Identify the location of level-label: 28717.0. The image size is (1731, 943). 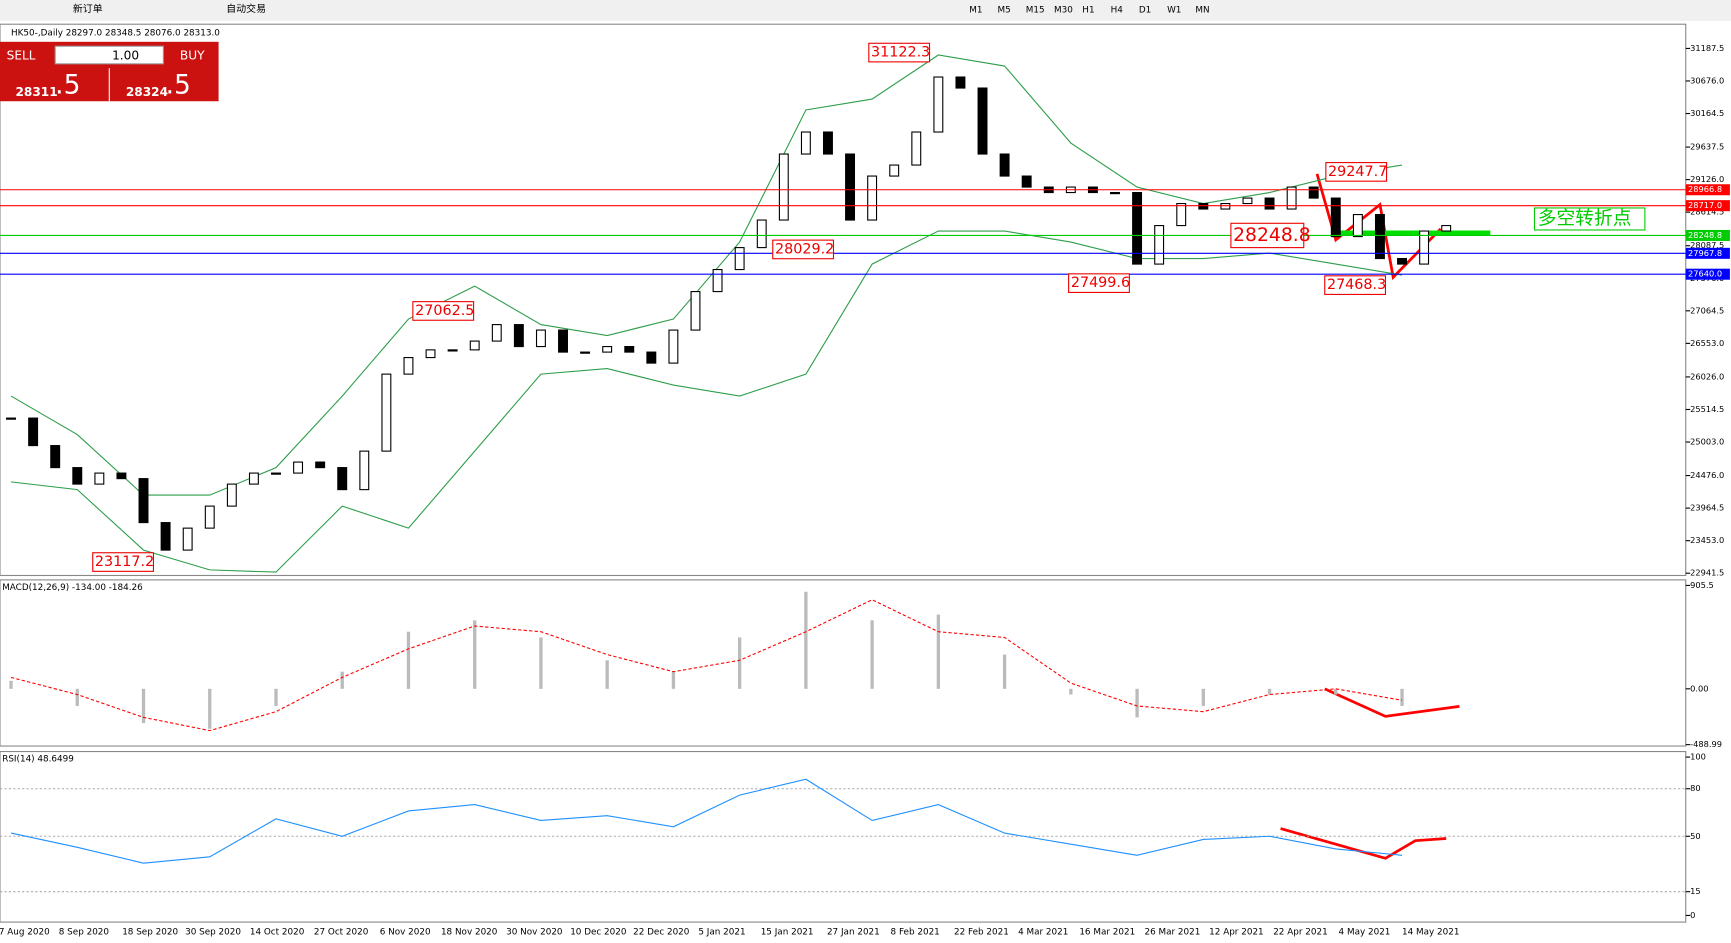
(1705, 205).